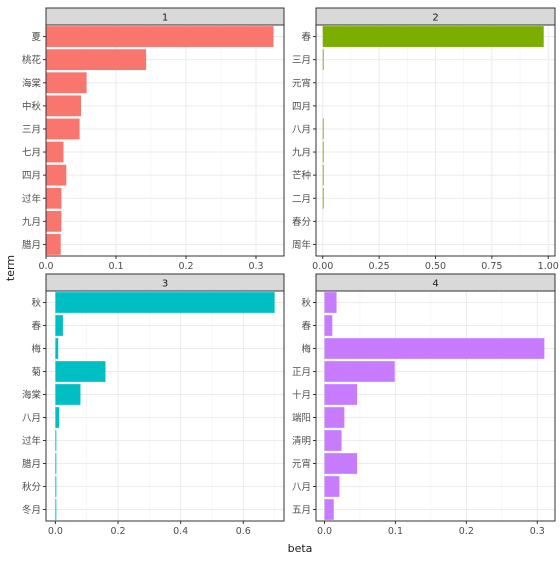 The image size is (560, 564). Describe the element at coordinates (185, 266) in the screenshot. I see `facet-1-x-tick-label: 0.2` at that location.